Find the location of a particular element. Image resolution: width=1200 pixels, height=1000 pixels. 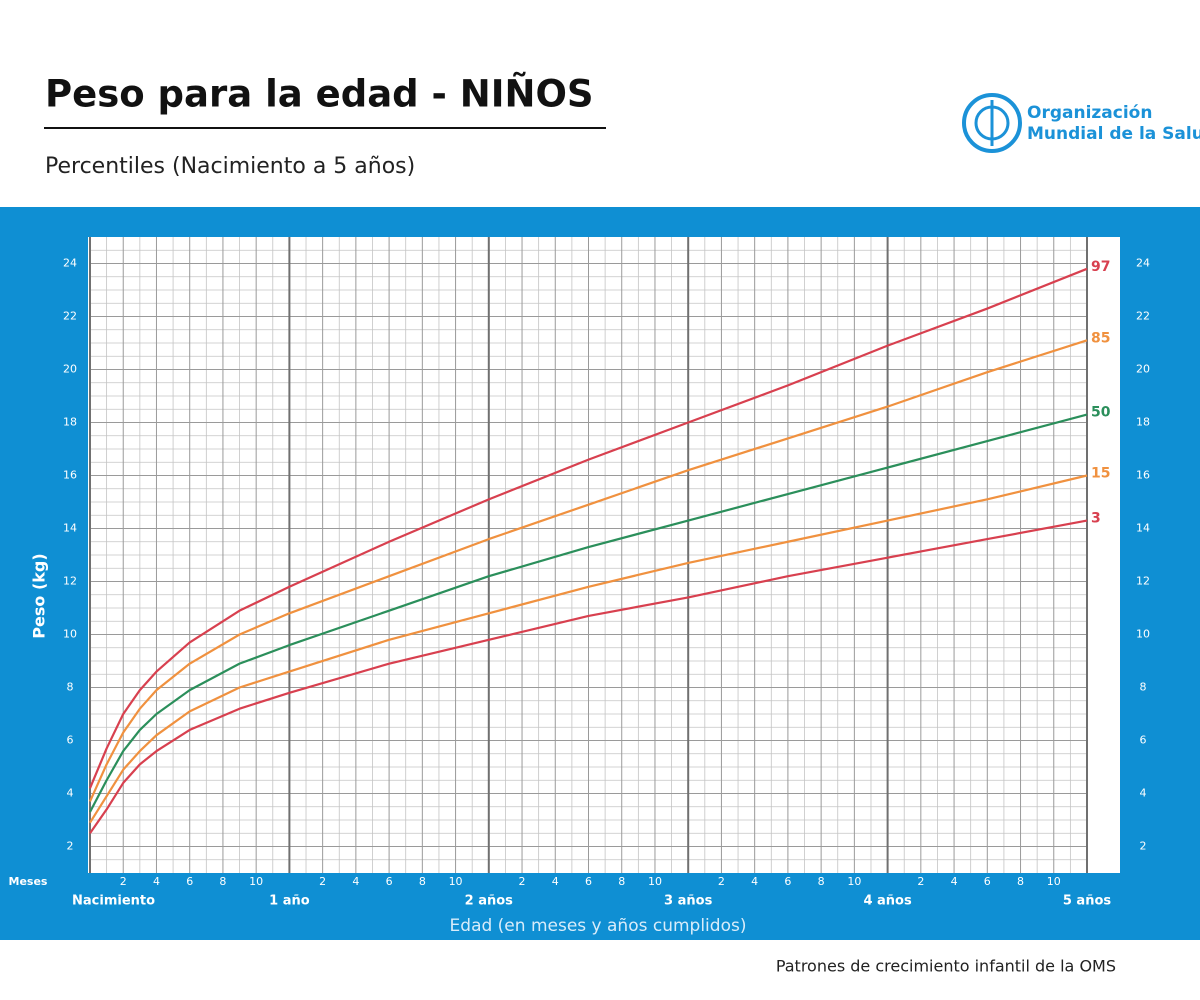

x-axis-label: Edad (en meses y años cumplidos) is located at coordinates (598, 926).